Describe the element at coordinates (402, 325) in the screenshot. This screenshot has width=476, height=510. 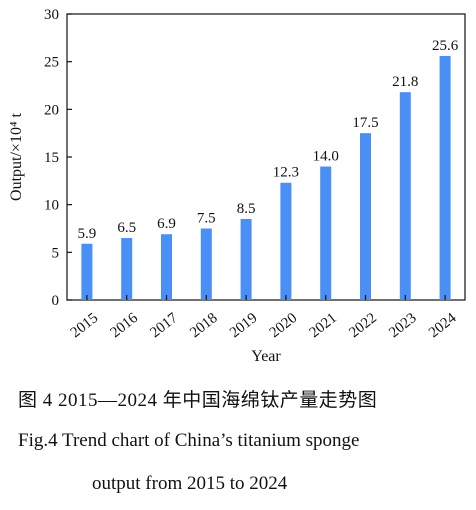
I see `x-tick-label-2023: 2023` at that location.